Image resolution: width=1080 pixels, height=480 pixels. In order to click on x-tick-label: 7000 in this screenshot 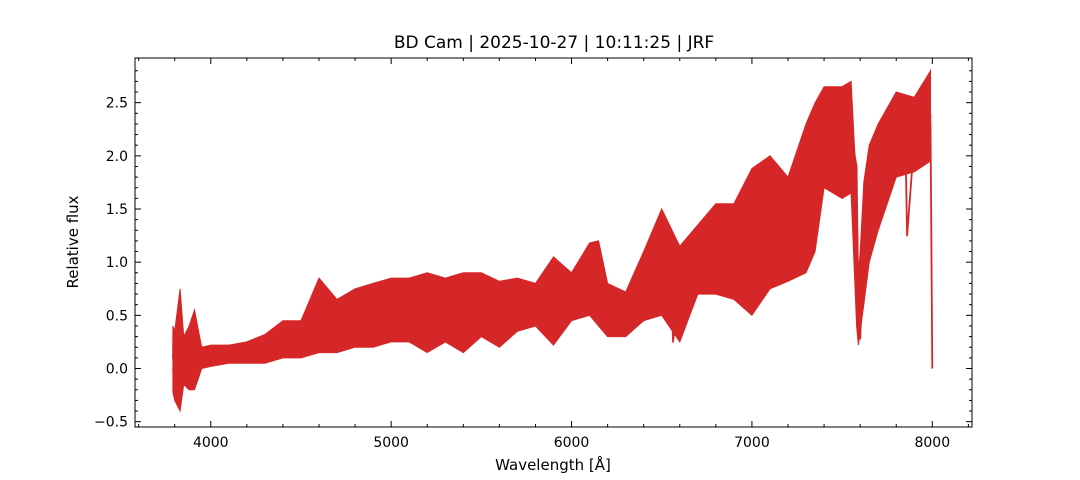, I will do `click(752, 443)`.